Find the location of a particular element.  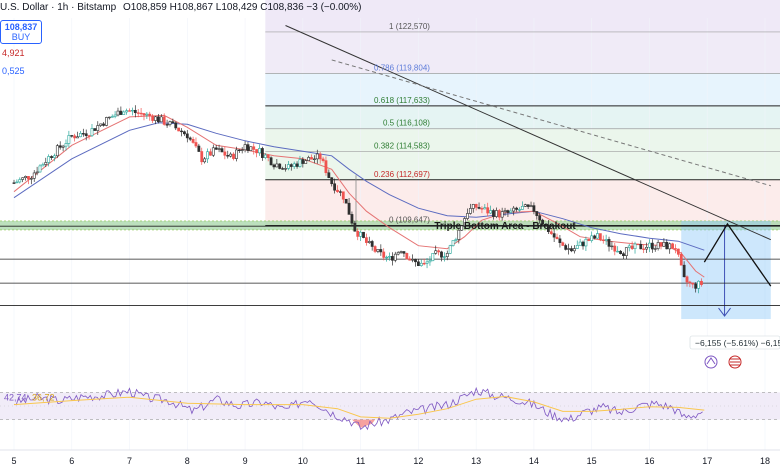

fib-label: 0.5 (116,108) is located at coordinates (406, 123).